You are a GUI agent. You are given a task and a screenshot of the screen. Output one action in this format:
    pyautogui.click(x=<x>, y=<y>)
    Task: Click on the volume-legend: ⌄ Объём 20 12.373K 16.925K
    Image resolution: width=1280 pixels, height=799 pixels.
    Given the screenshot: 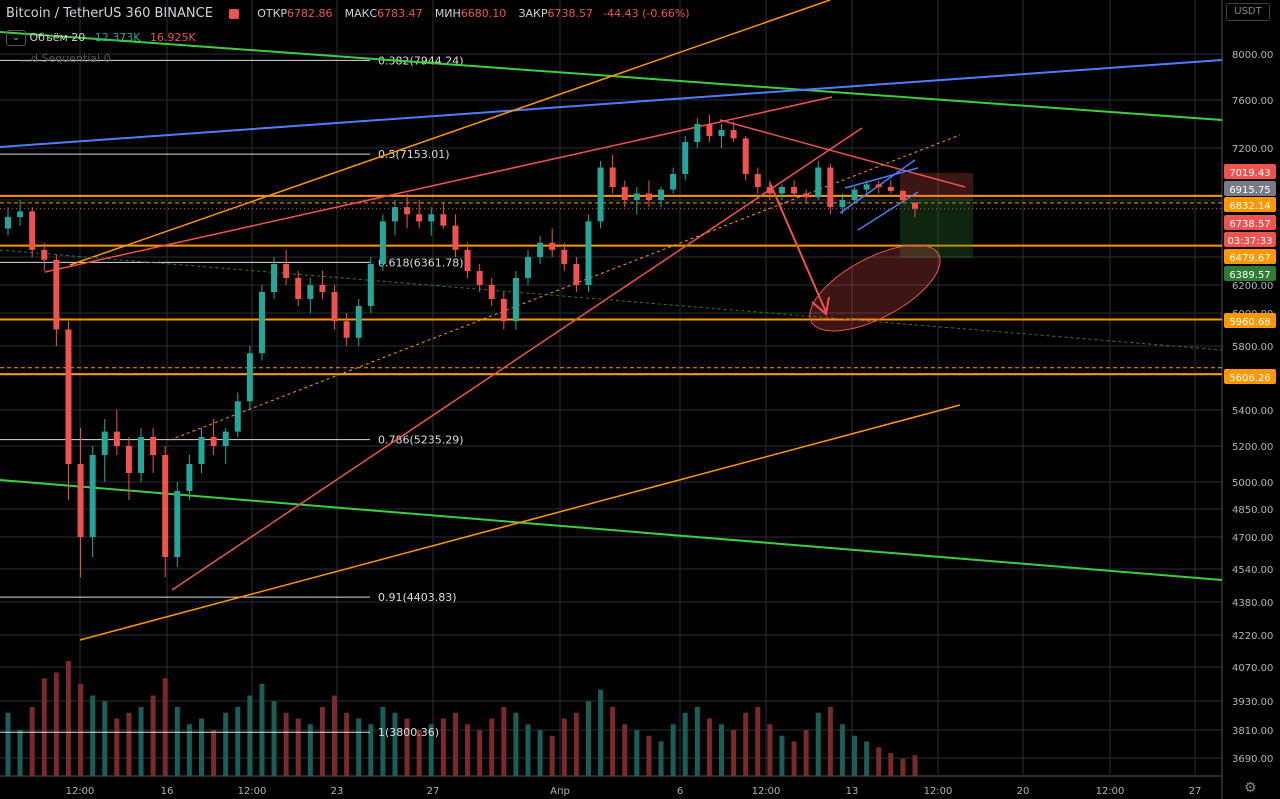 What is the action you would take?
    pyautogui.click(x=101, y=38)
    